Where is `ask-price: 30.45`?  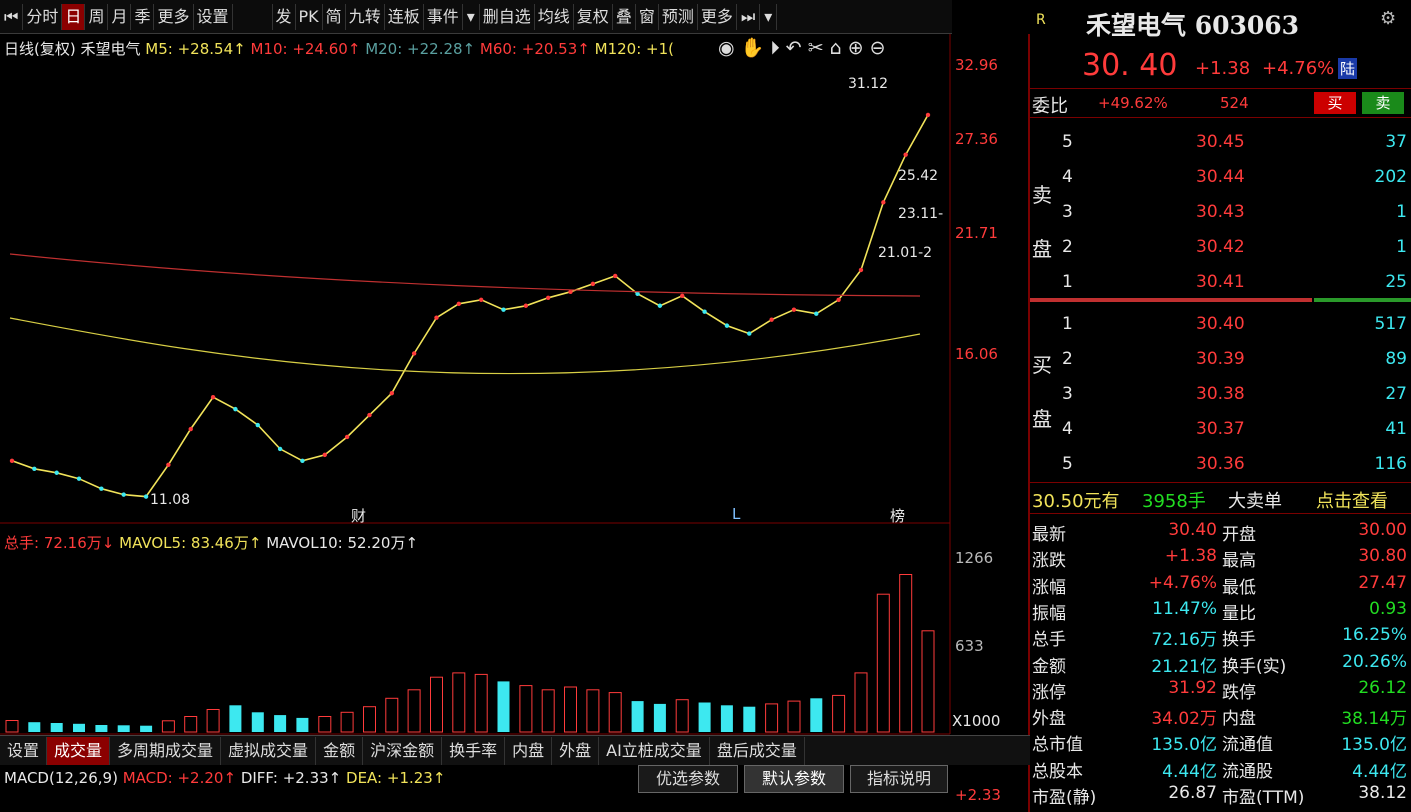
ask-price: 30.45 is located at coordinates (1220, 142).